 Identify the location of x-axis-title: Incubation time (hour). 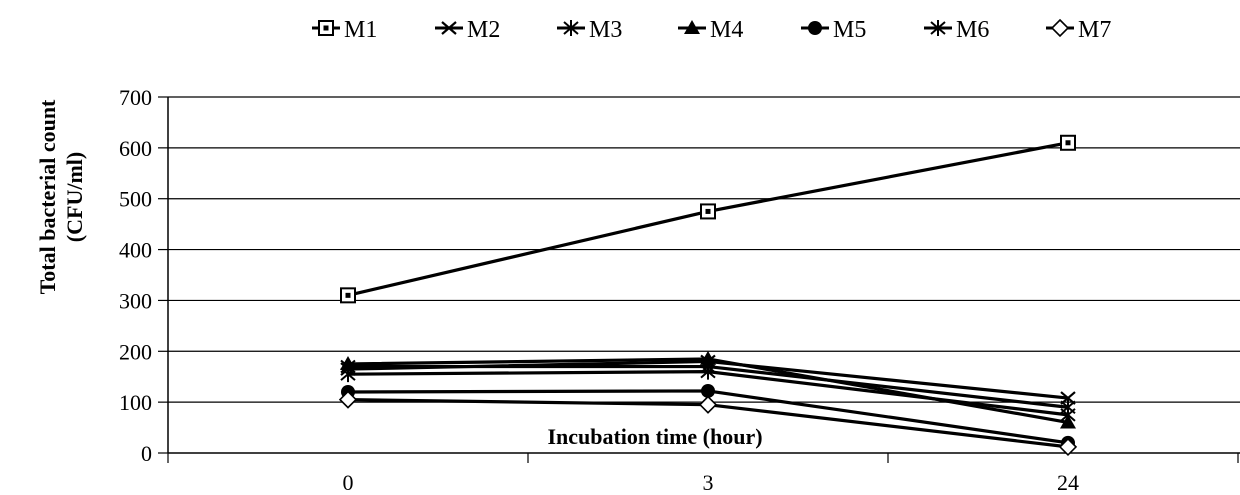
(654, 436).